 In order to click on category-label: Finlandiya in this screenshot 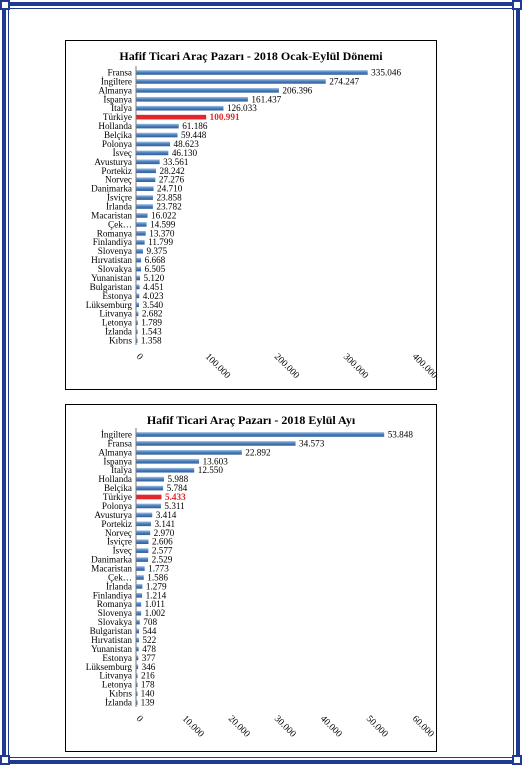, I will do `click(112, 595)`.